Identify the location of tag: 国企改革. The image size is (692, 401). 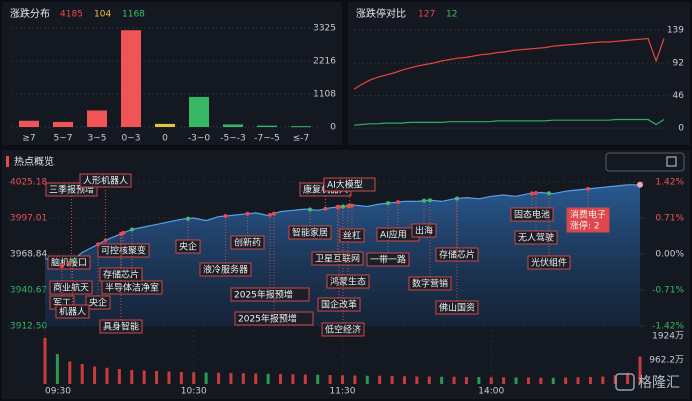
(339, 304).